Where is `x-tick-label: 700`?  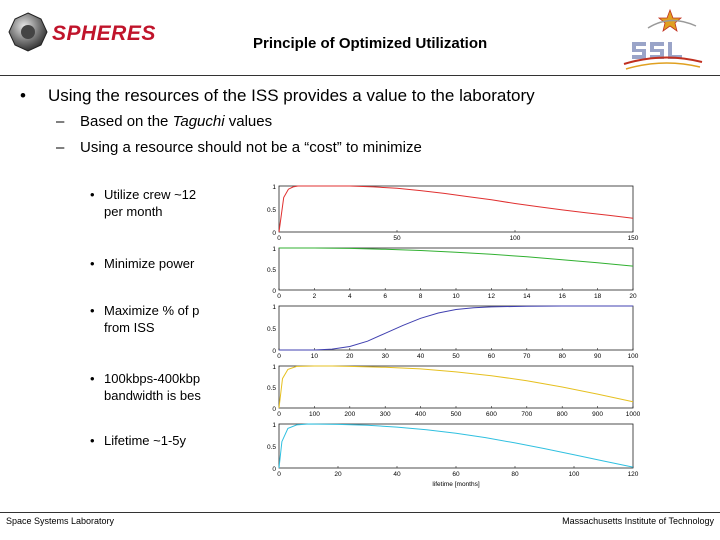 x-tick-label: 700 is located at coordinates (526, 414).